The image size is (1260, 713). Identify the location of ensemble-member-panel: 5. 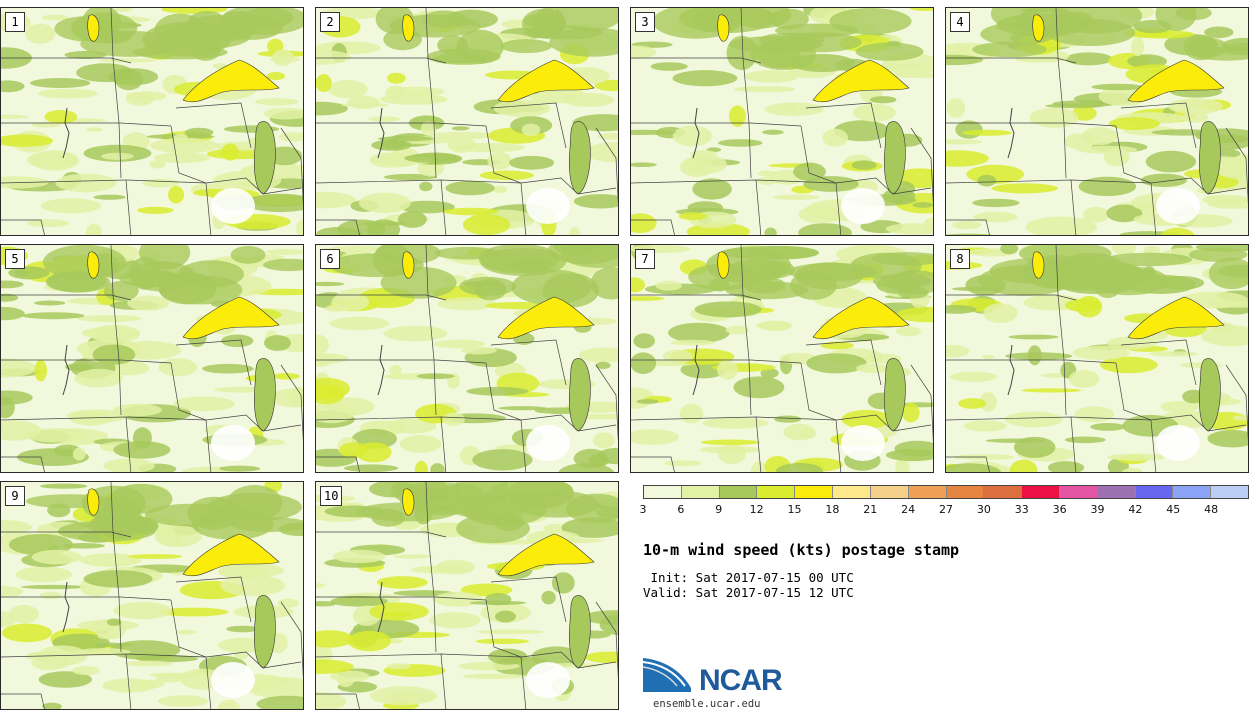
(152, 358).